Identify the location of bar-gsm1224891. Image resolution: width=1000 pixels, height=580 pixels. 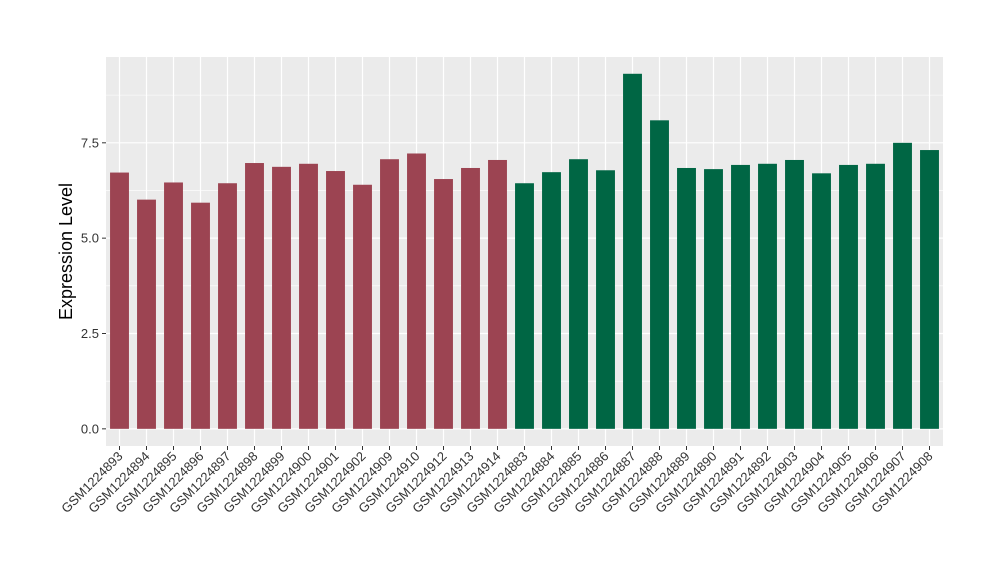
(740, 296).